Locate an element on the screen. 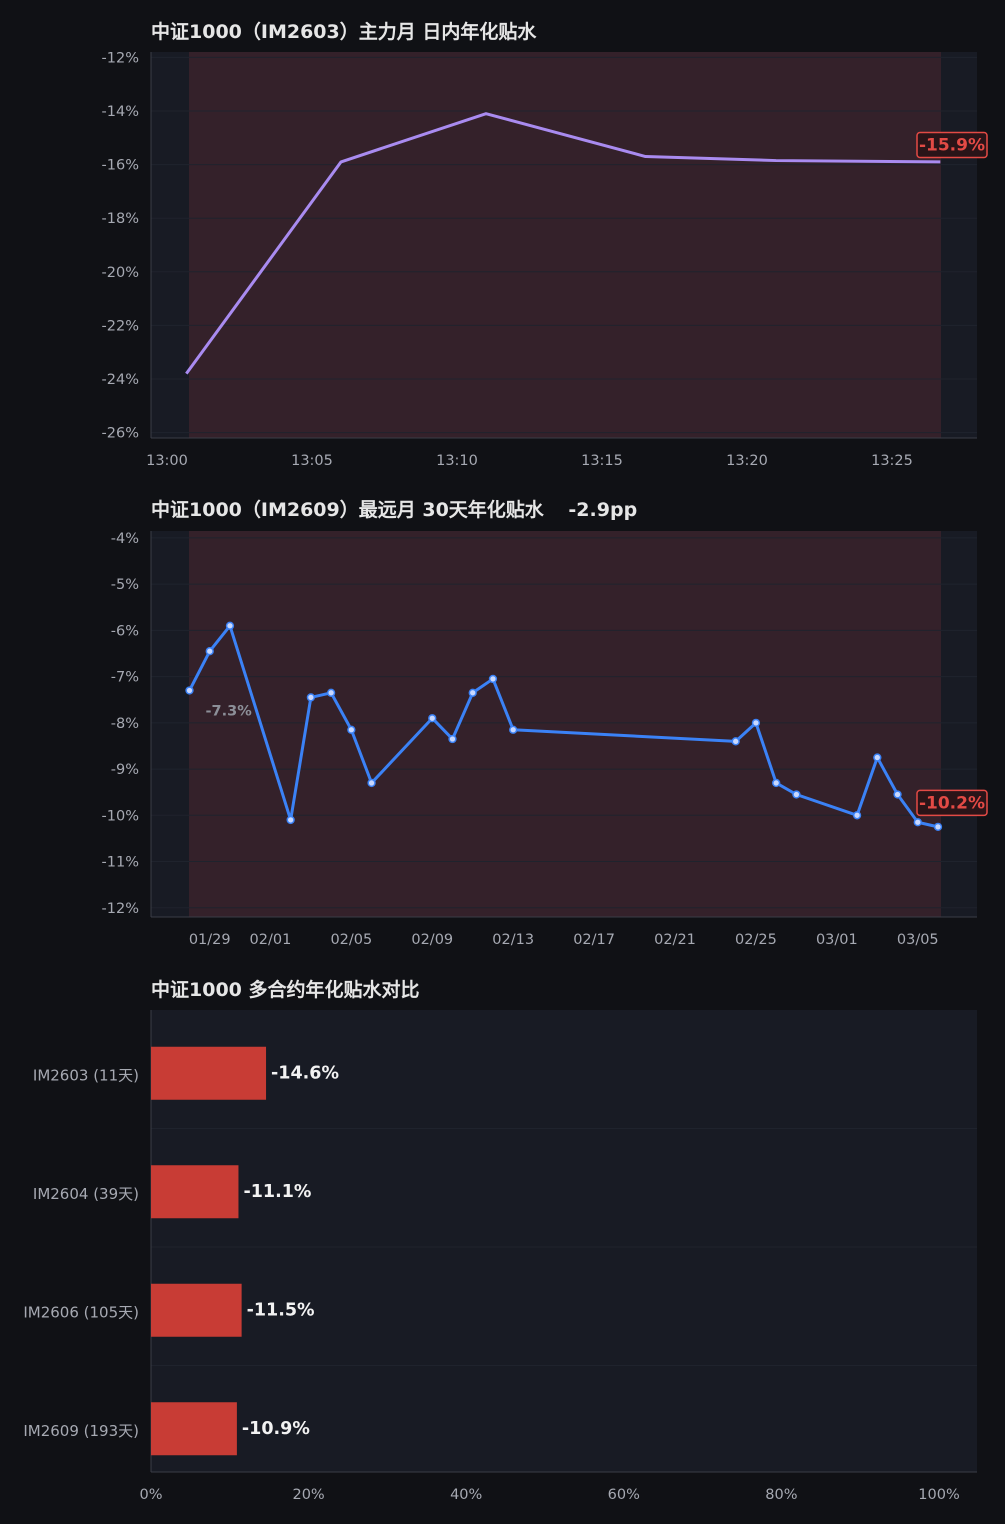 Image resolution: width=1005 pixels, height=1524 pixels. y-tick-label: -7% is located at coordinates (125, 678).